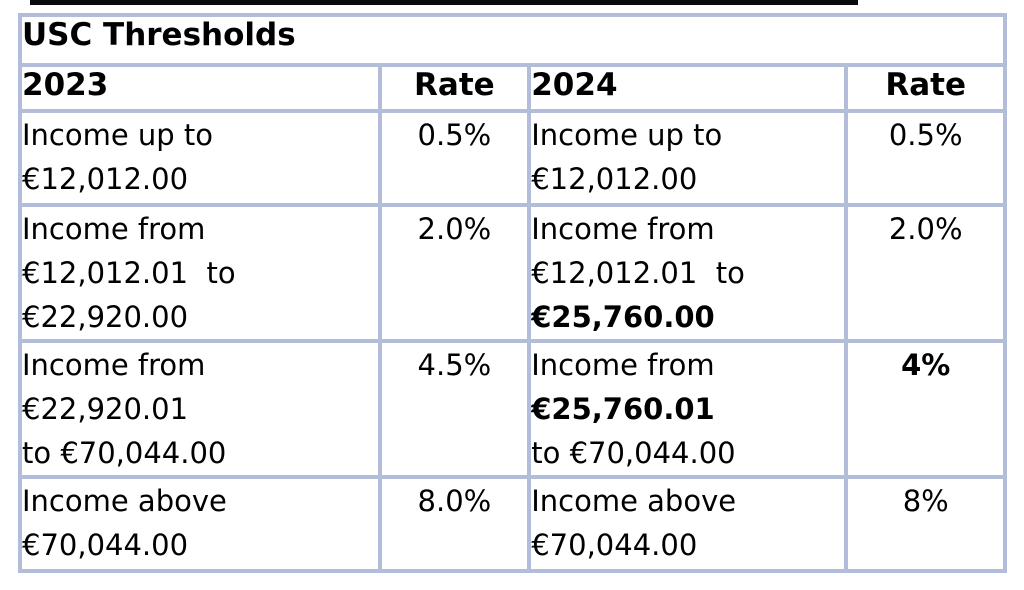 The image size is (1024, 590). Describe the element at coordinates (623, 409) in the screenshot. I see `threshold-line: €25,760.01` at that location.